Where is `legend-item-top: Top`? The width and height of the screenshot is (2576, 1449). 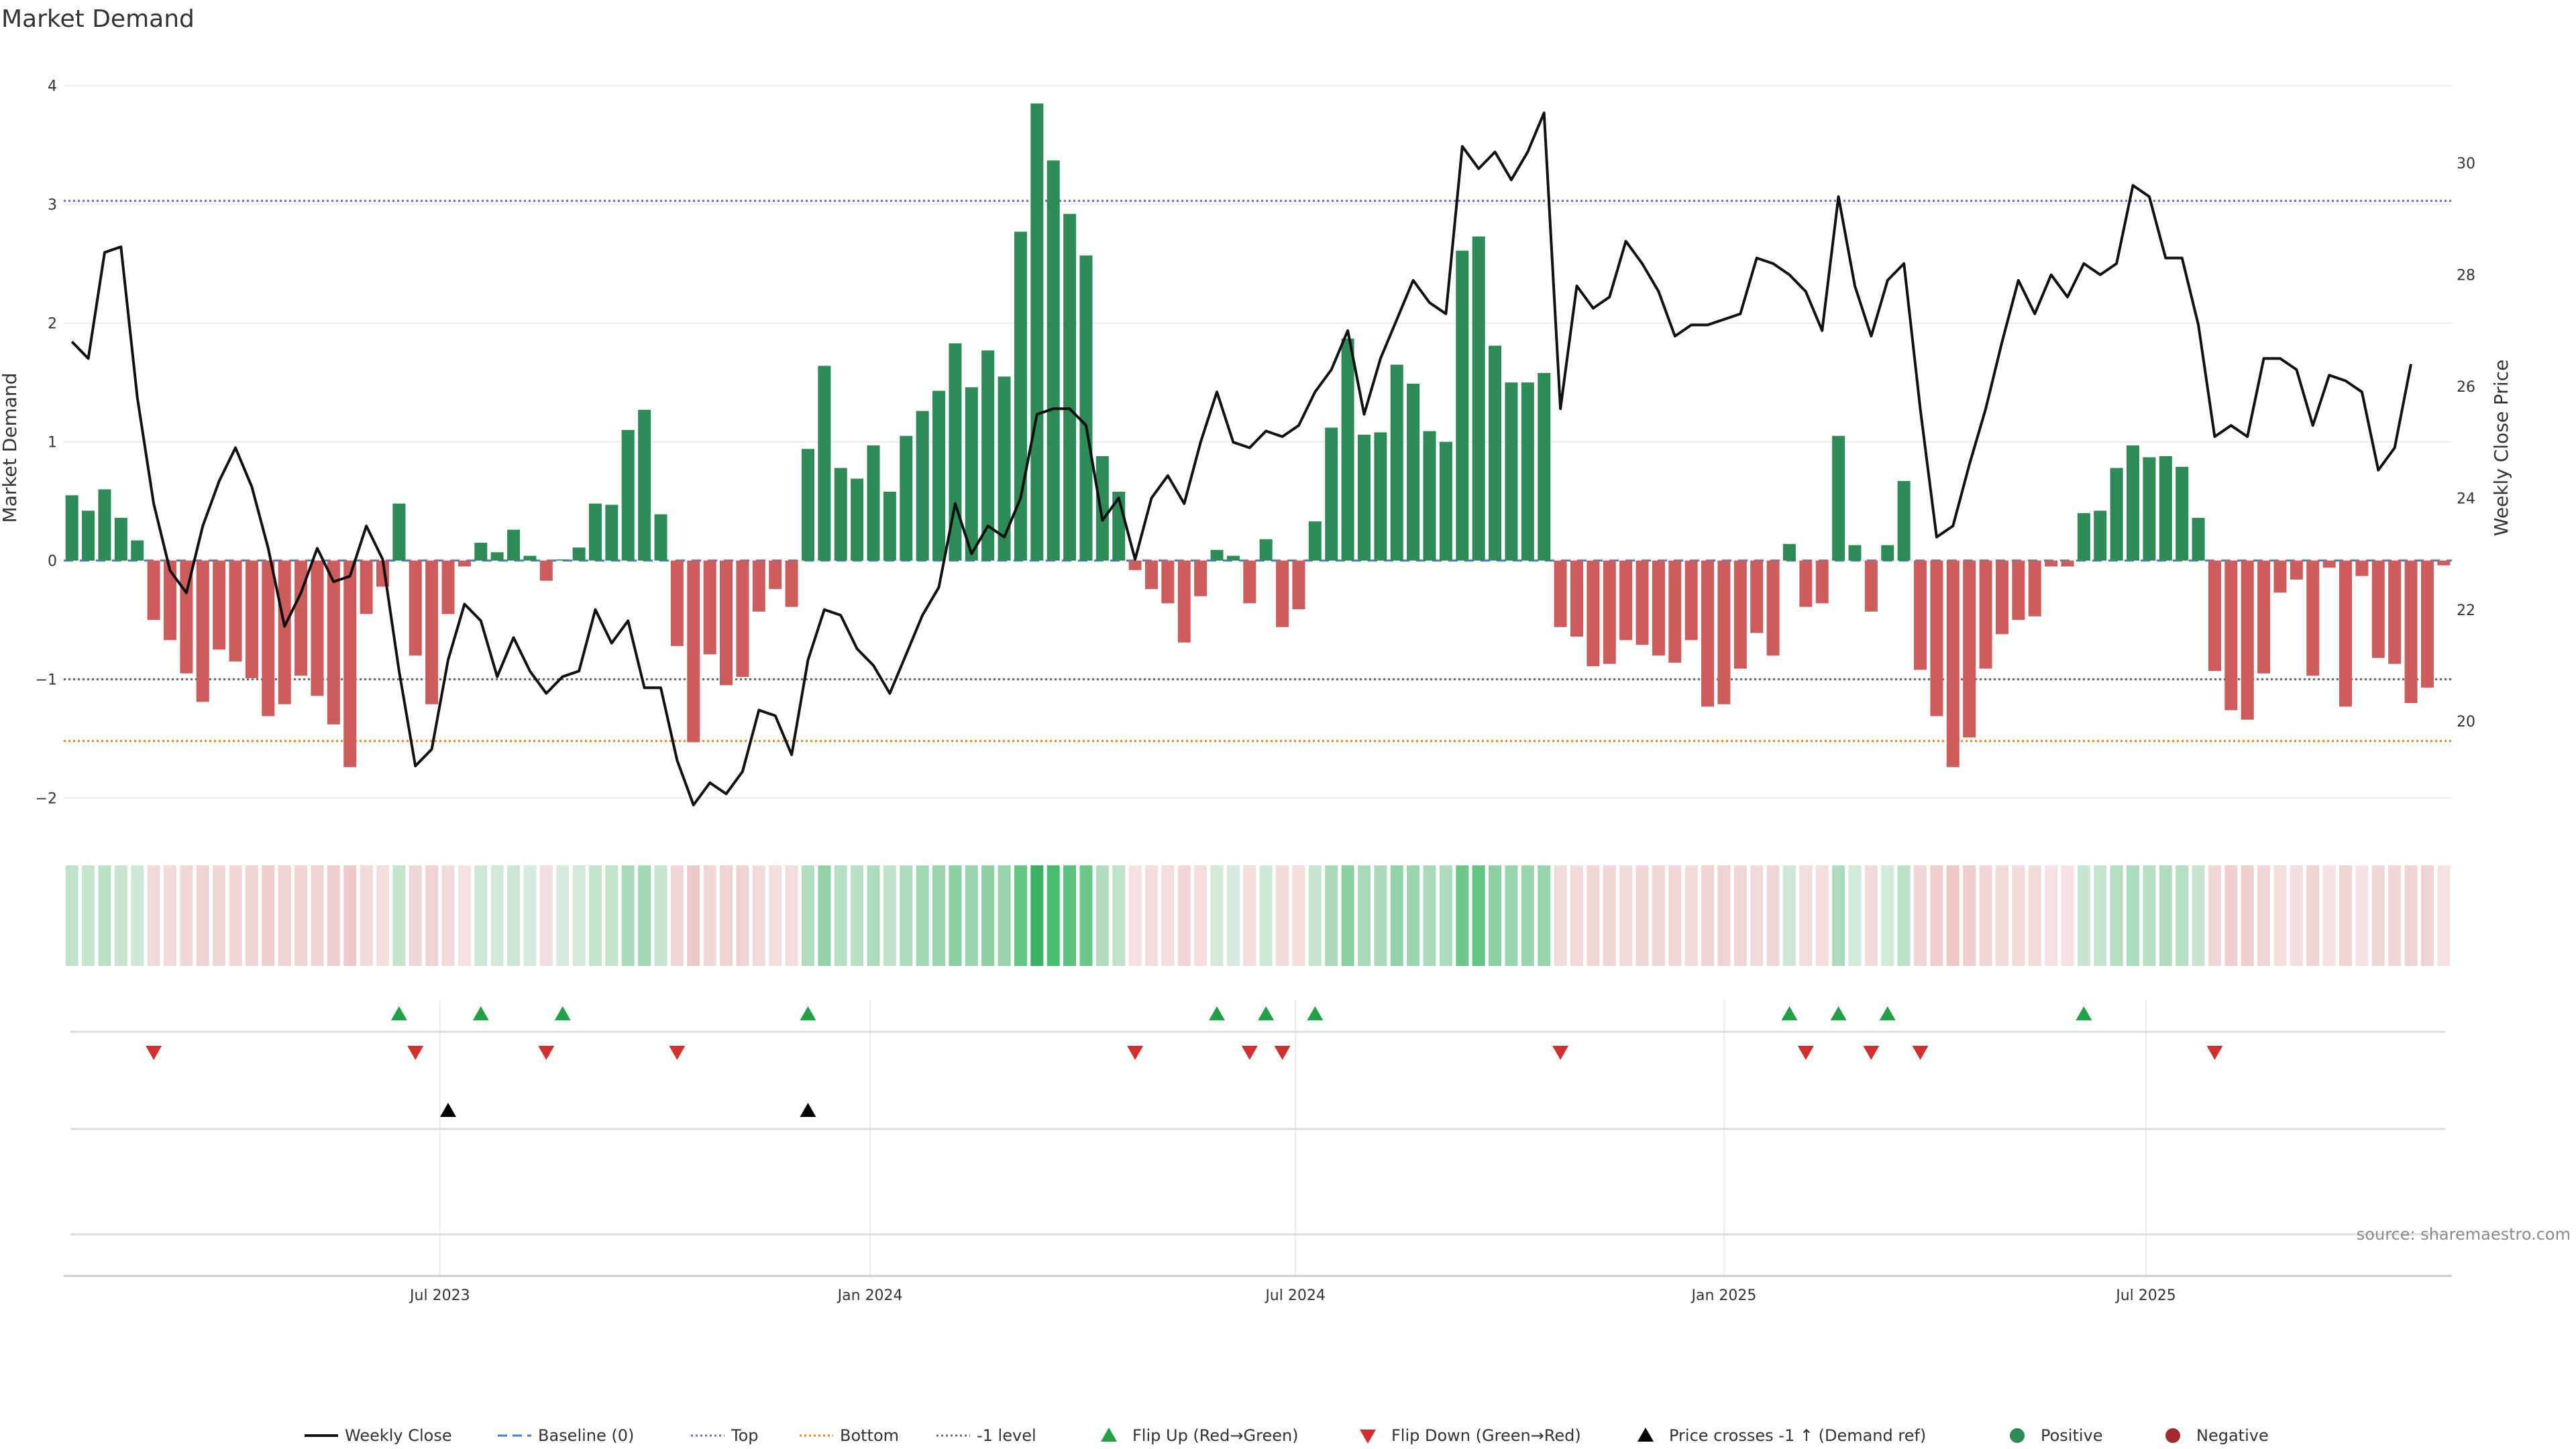 legend-item-top: Top is located at coordinates (725, 1435).